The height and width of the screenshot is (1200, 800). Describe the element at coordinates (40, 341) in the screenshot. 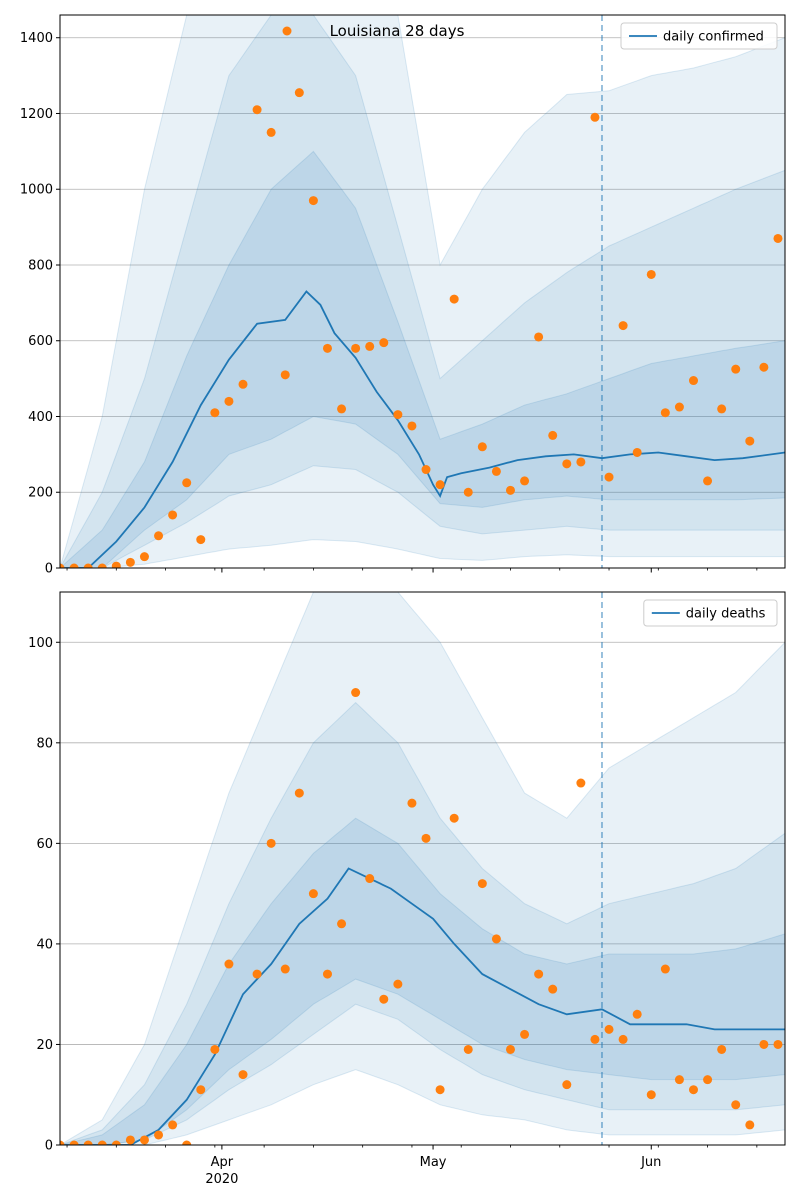

I see `y-tick-label: 600` at that location.